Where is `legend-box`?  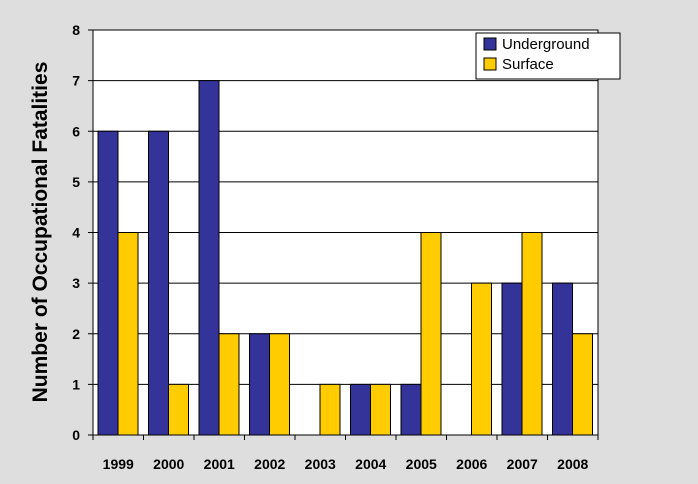
legend-box is located at coordinates (548, 56).